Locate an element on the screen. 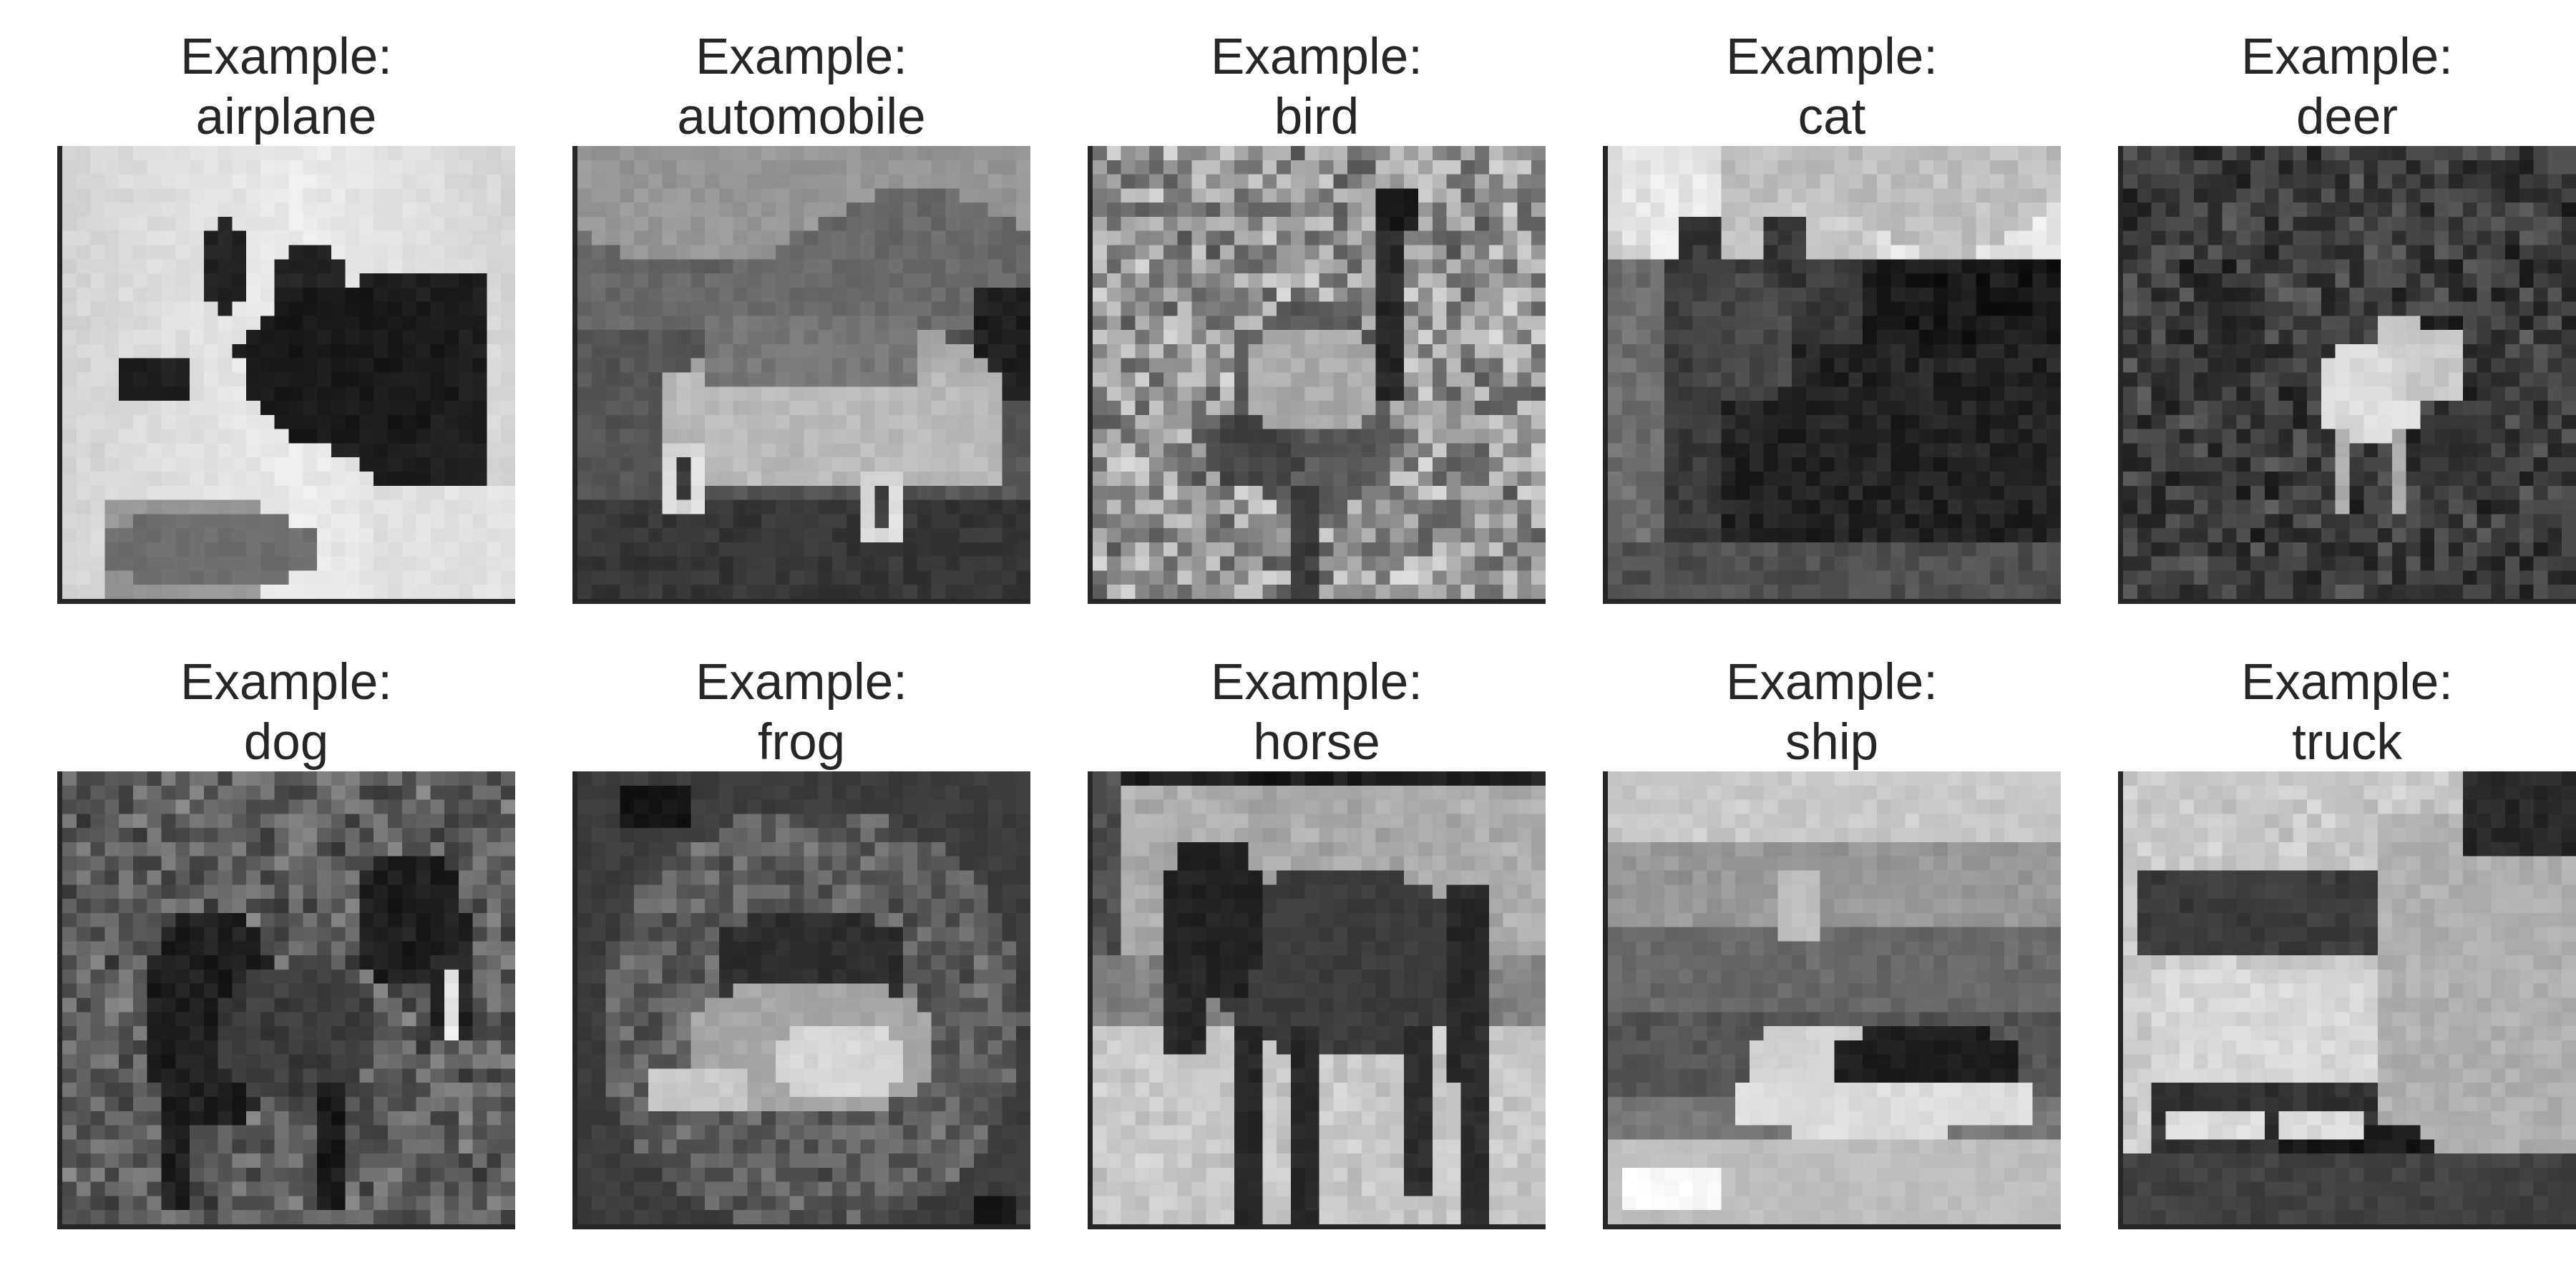 The image size is (2576, 1288). example-image-dog is located at coordinates (288, 997).